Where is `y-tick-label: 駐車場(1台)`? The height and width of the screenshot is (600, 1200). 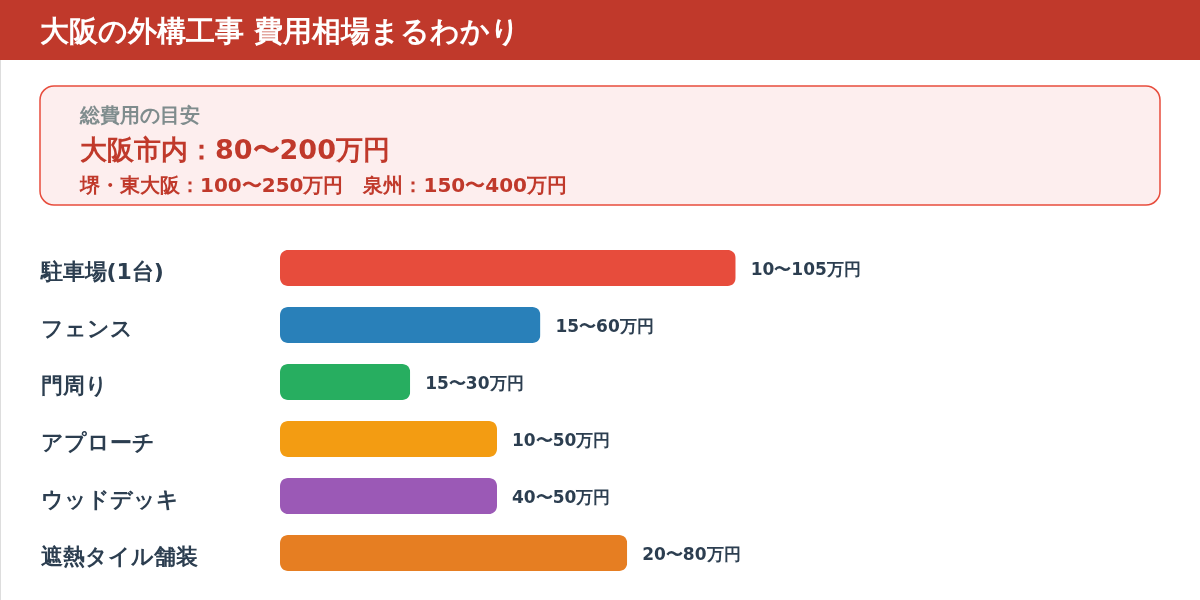 y-tick-label: 駐車場(1台) is located at coordinates (101, 271).